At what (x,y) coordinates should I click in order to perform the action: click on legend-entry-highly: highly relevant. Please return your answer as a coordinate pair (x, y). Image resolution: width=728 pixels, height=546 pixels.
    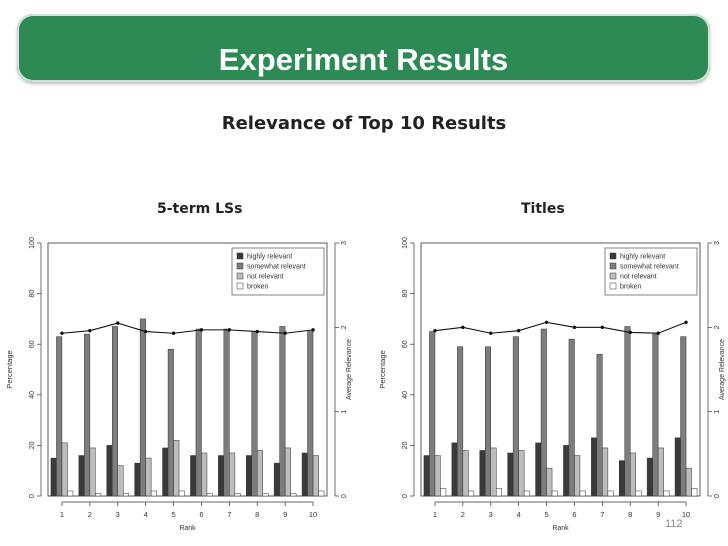
    Looking at the image, I should click on (269, 257).